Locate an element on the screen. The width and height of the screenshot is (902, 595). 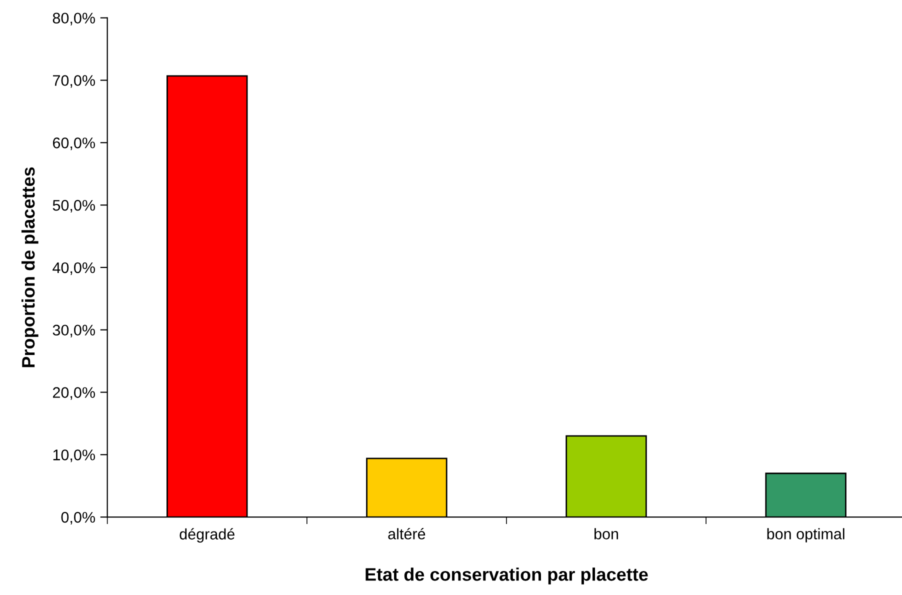
y-tick-label: 0,0% is located at coordinates (78, 518).